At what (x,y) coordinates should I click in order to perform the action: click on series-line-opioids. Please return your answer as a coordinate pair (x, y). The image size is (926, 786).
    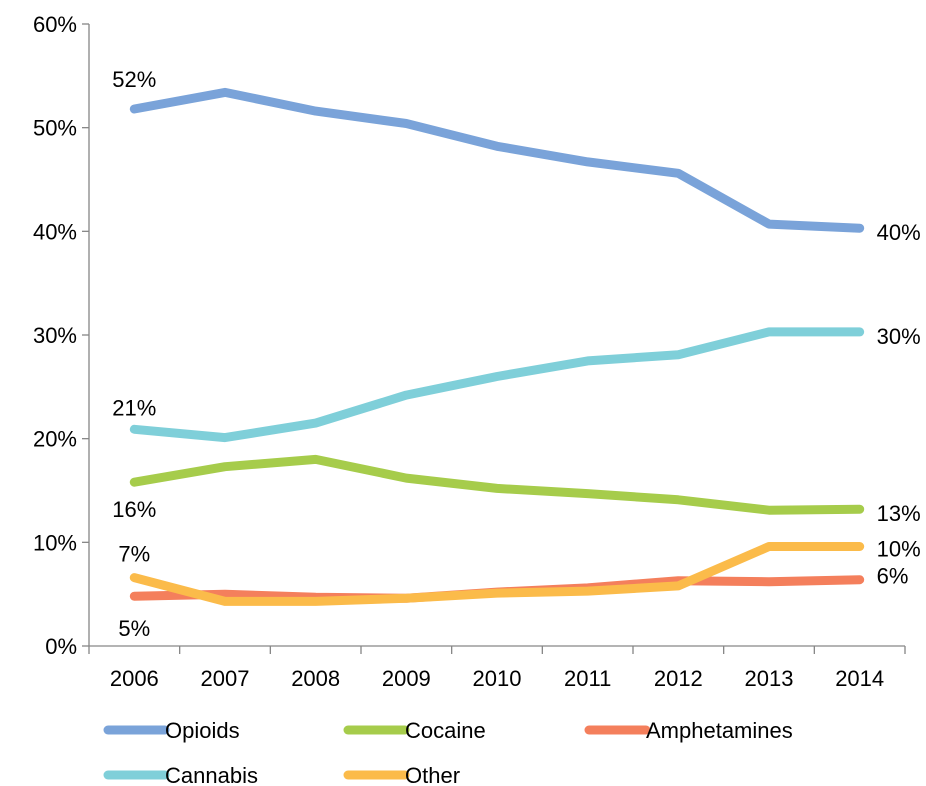
    Looking at the image, I should click on (497, 160).